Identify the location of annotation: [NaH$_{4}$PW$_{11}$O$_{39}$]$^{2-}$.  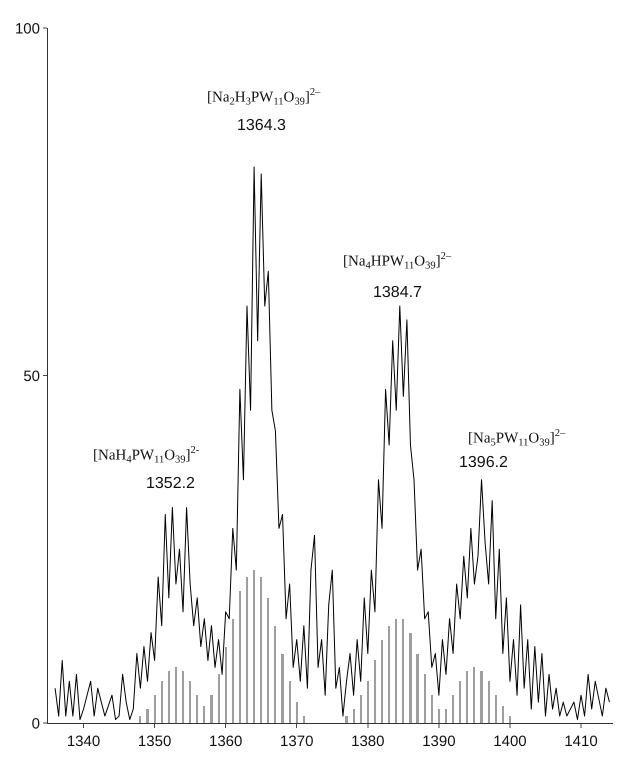
(146, 455).